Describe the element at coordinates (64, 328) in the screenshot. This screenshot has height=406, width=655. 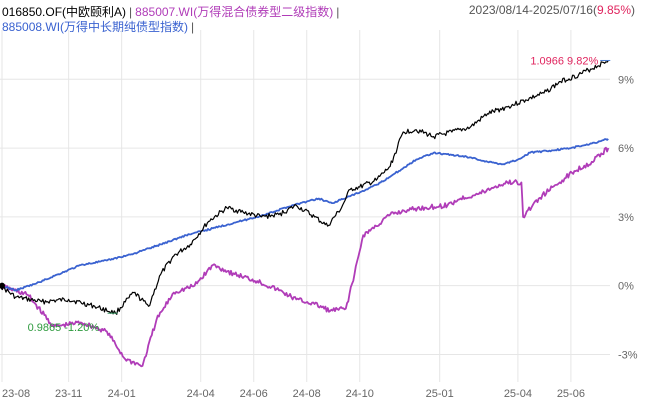
I see `min-annotation: 0.9865 -1.20%` at that location.